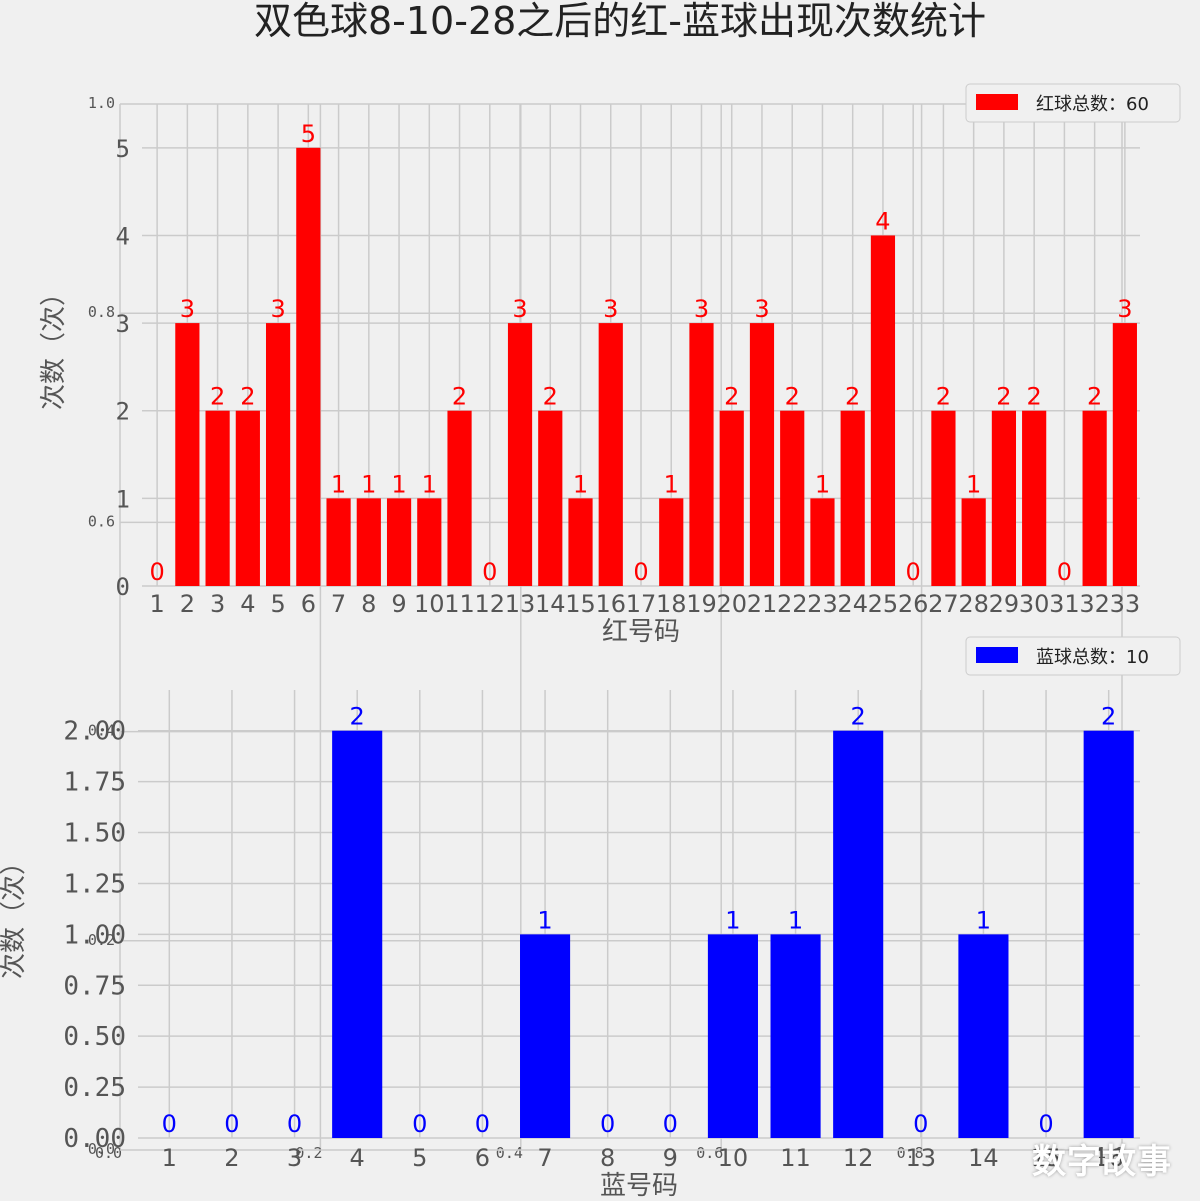  What do you see at coordinates (733, 1158) in the screenshot?
I see `x-tick-label: 10` at bounding box center [733, 1158].